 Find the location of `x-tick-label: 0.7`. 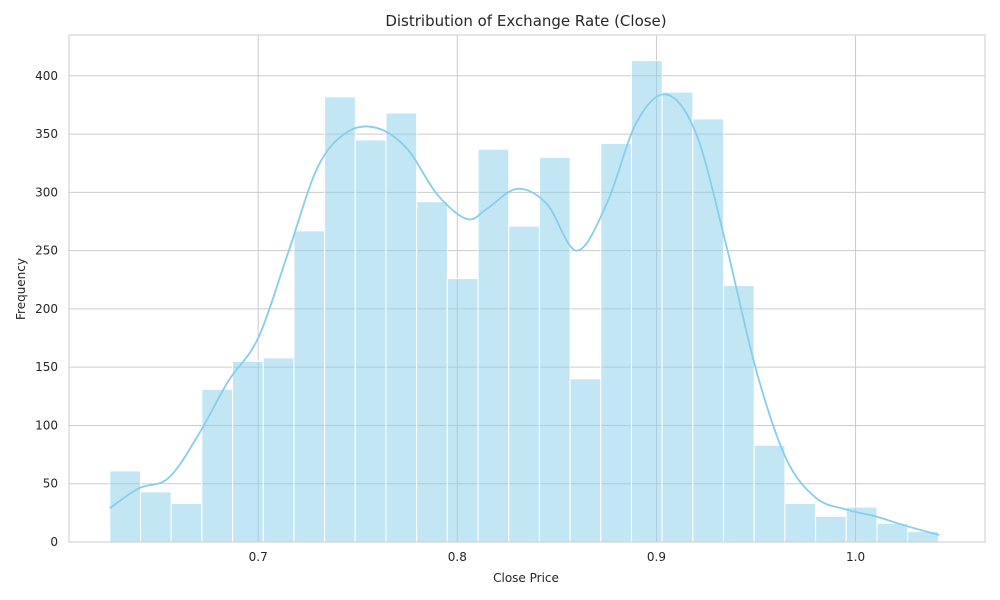

x-tick-label: 0.7 is located at coordinates (258, 557).